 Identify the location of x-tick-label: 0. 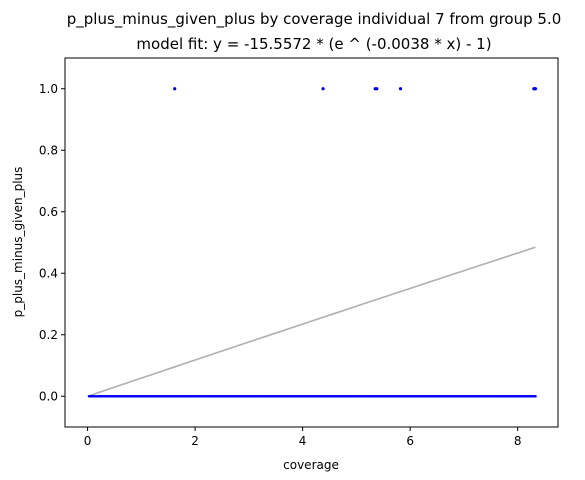
(88, 441).